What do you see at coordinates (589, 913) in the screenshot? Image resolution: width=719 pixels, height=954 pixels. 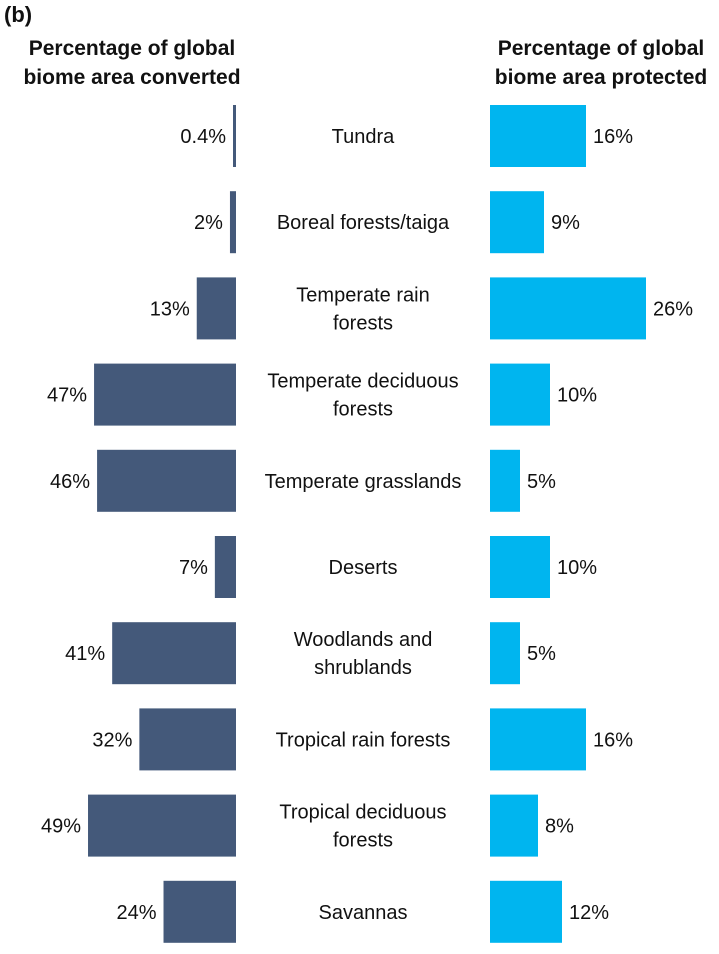 I see `protected-value-label: 12%` at bounding box center [589, 913].